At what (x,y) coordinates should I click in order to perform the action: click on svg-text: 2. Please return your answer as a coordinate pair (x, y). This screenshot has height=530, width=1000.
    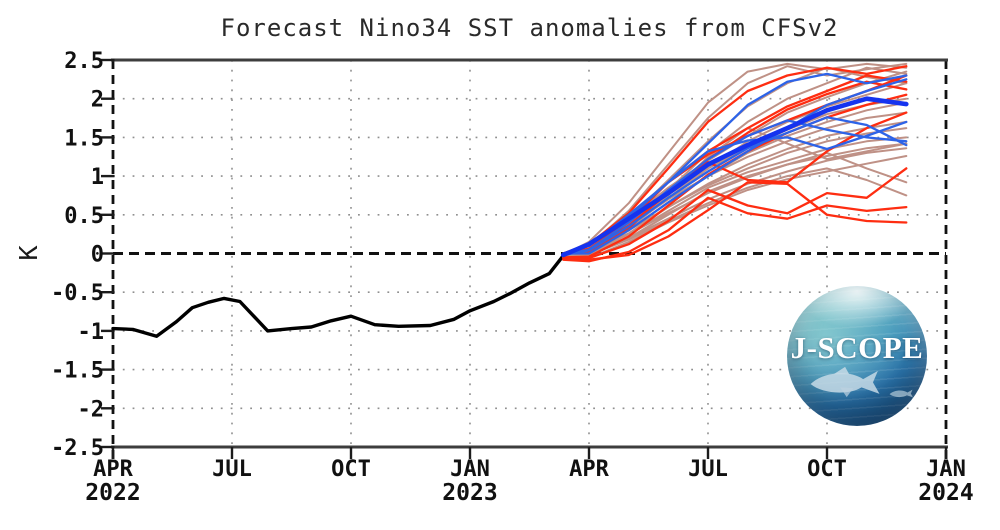
    Looking at the image, I should click on (97, 100).